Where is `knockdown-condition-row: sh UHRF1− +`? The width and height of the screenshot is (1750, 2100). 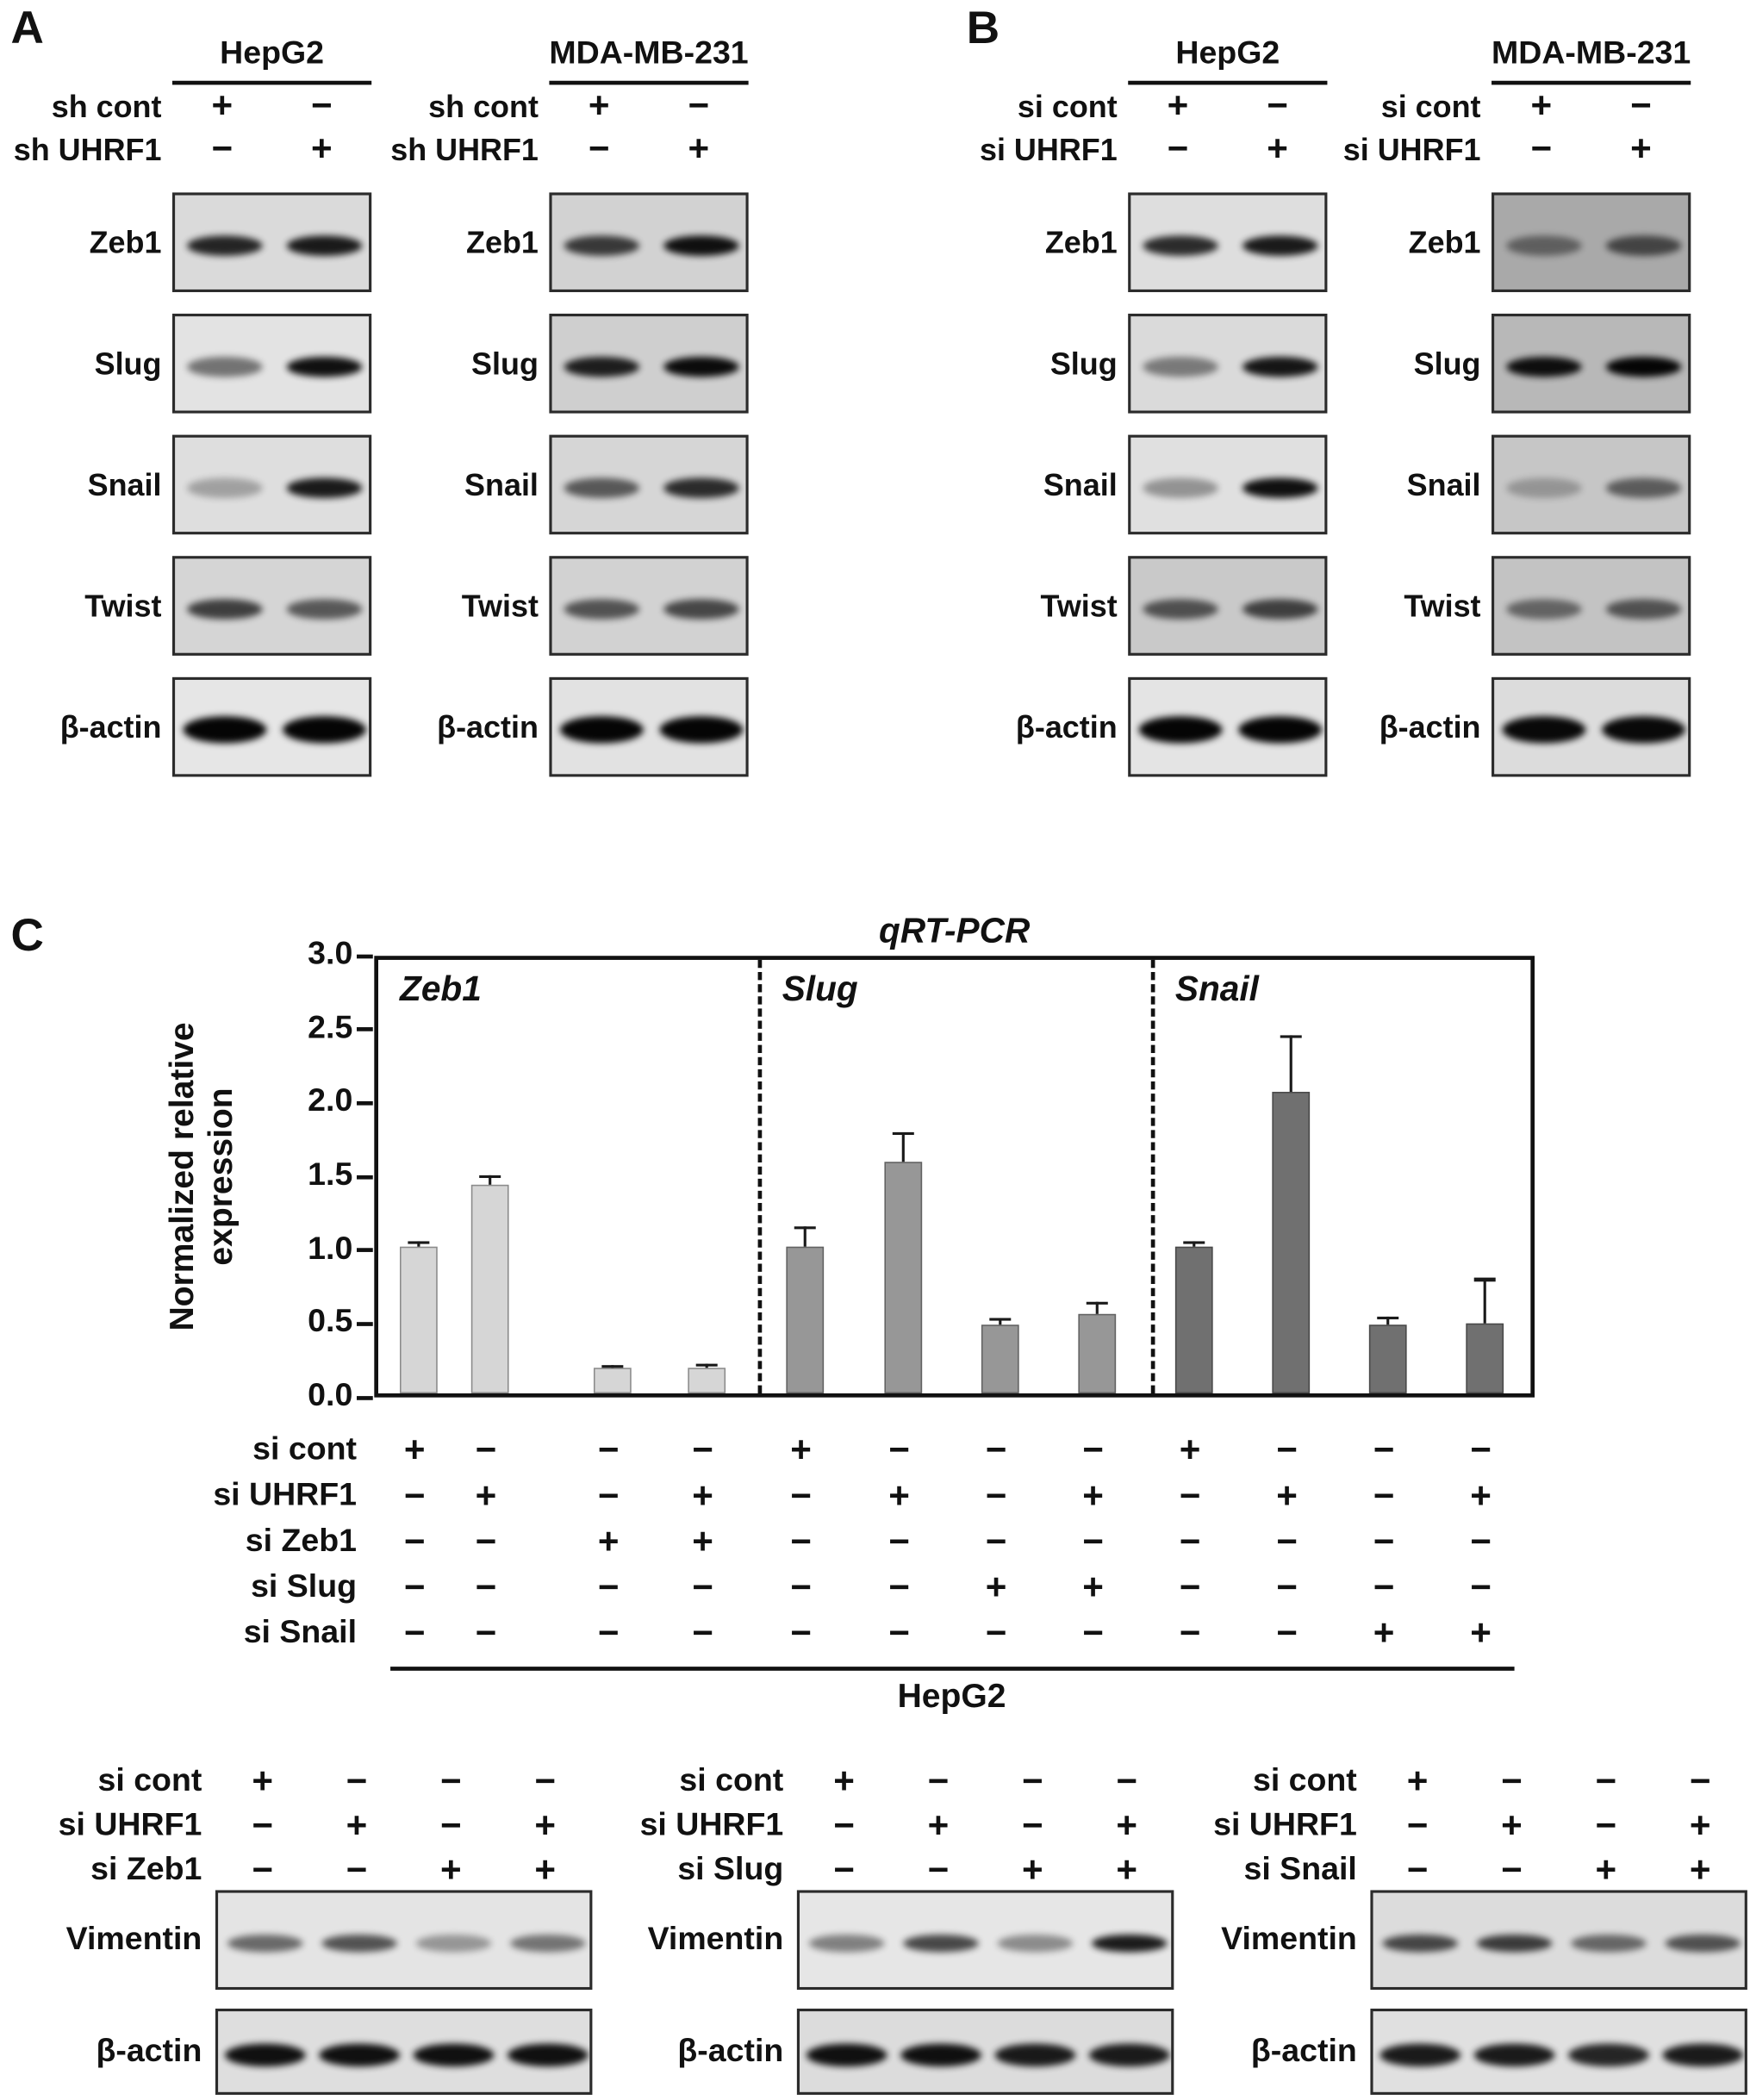
knockdown-condition-row: sh UHRF1− + is located at coordinates (192, 149).